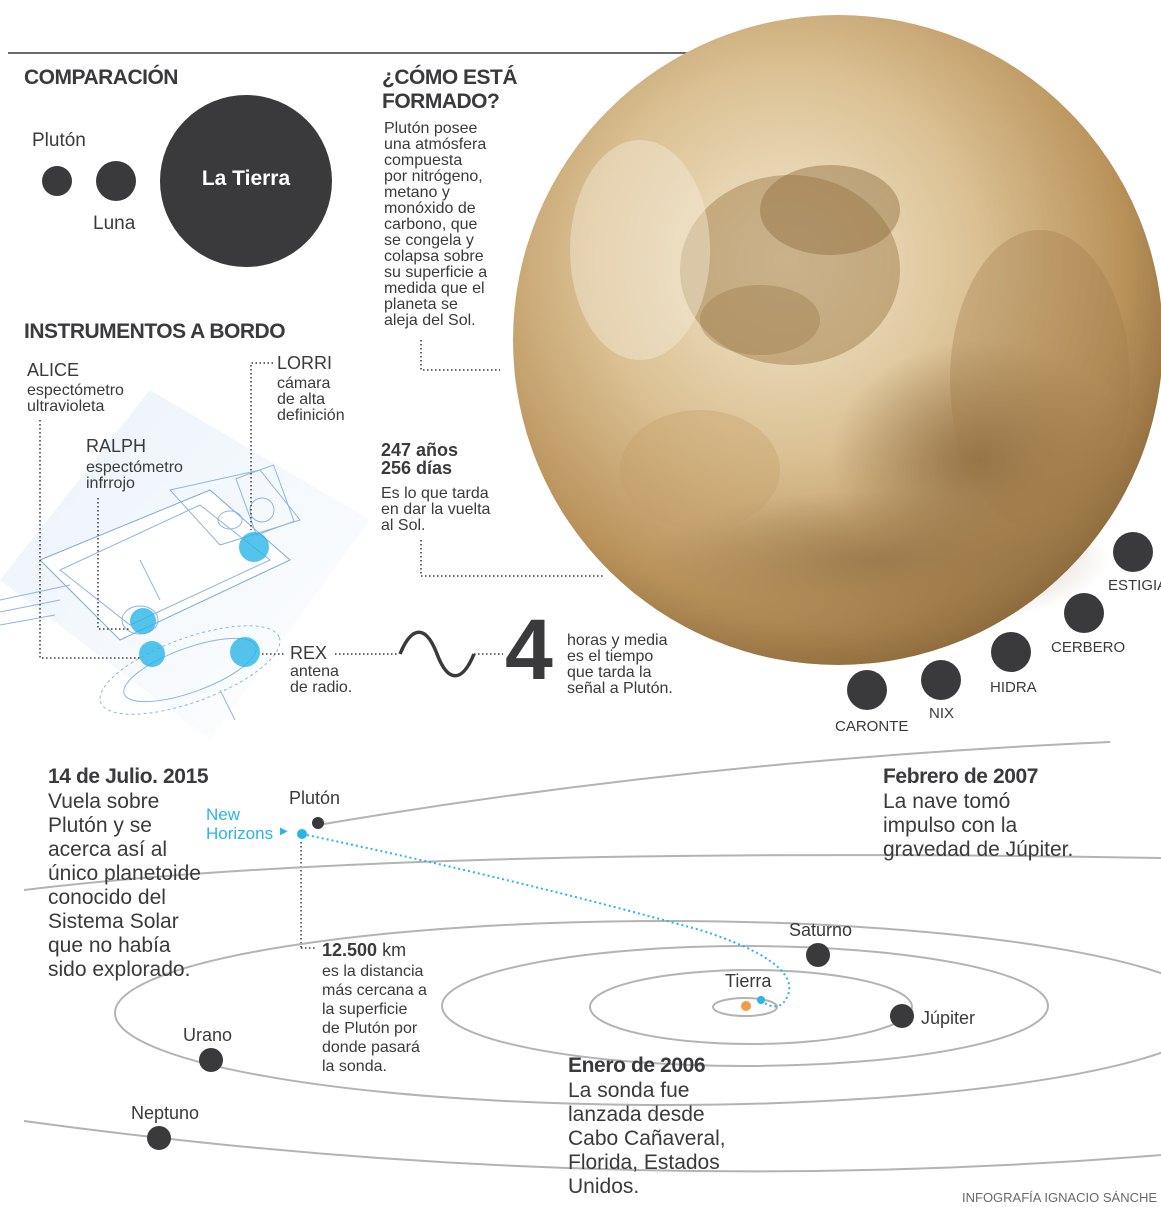 This screenshot has width=1161, height=1207. I want to click on ralph-desc: espectómetro infrrojo, so click(134, 475).